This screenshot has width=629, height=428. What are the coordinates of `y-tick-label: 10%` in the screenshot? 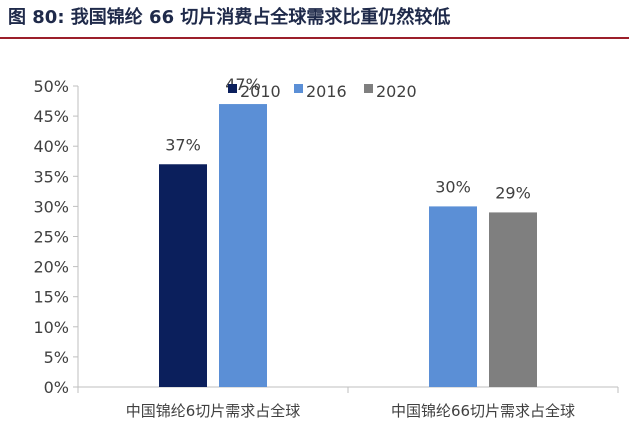 It's located at (51, 327).